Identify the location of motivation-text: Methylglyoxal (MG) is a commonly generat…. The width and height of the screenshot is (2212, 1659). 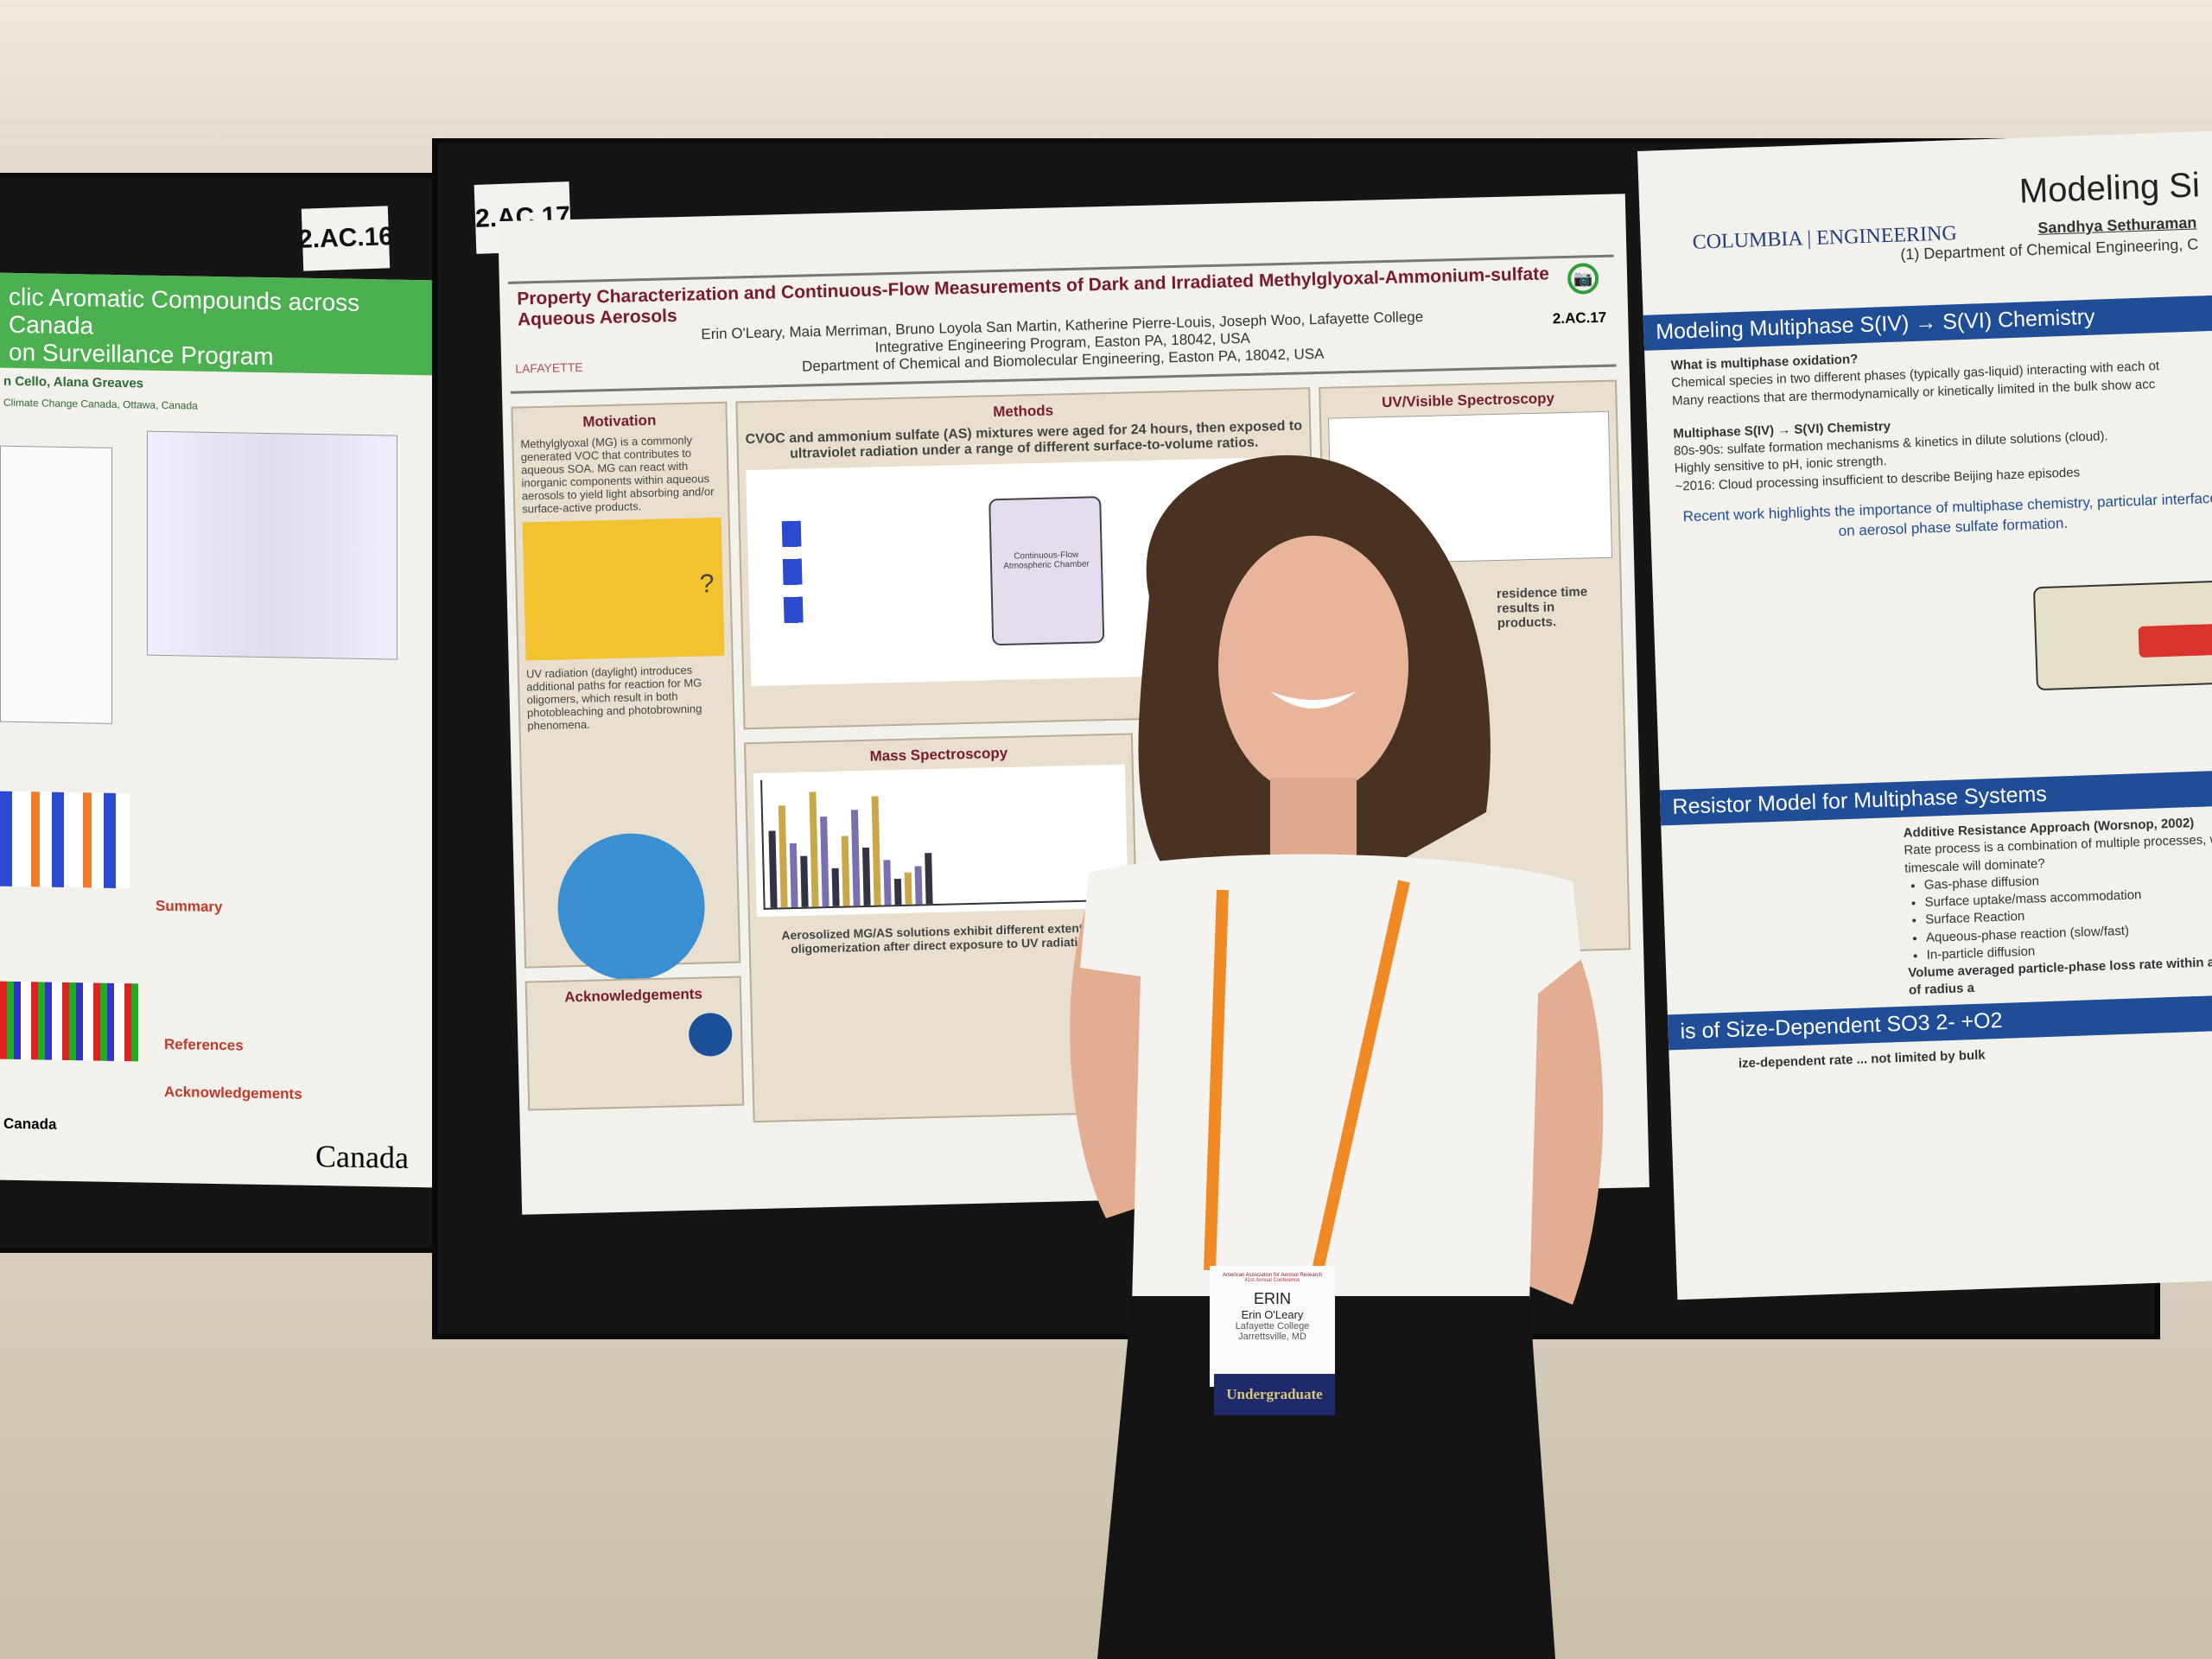
(617, 475).